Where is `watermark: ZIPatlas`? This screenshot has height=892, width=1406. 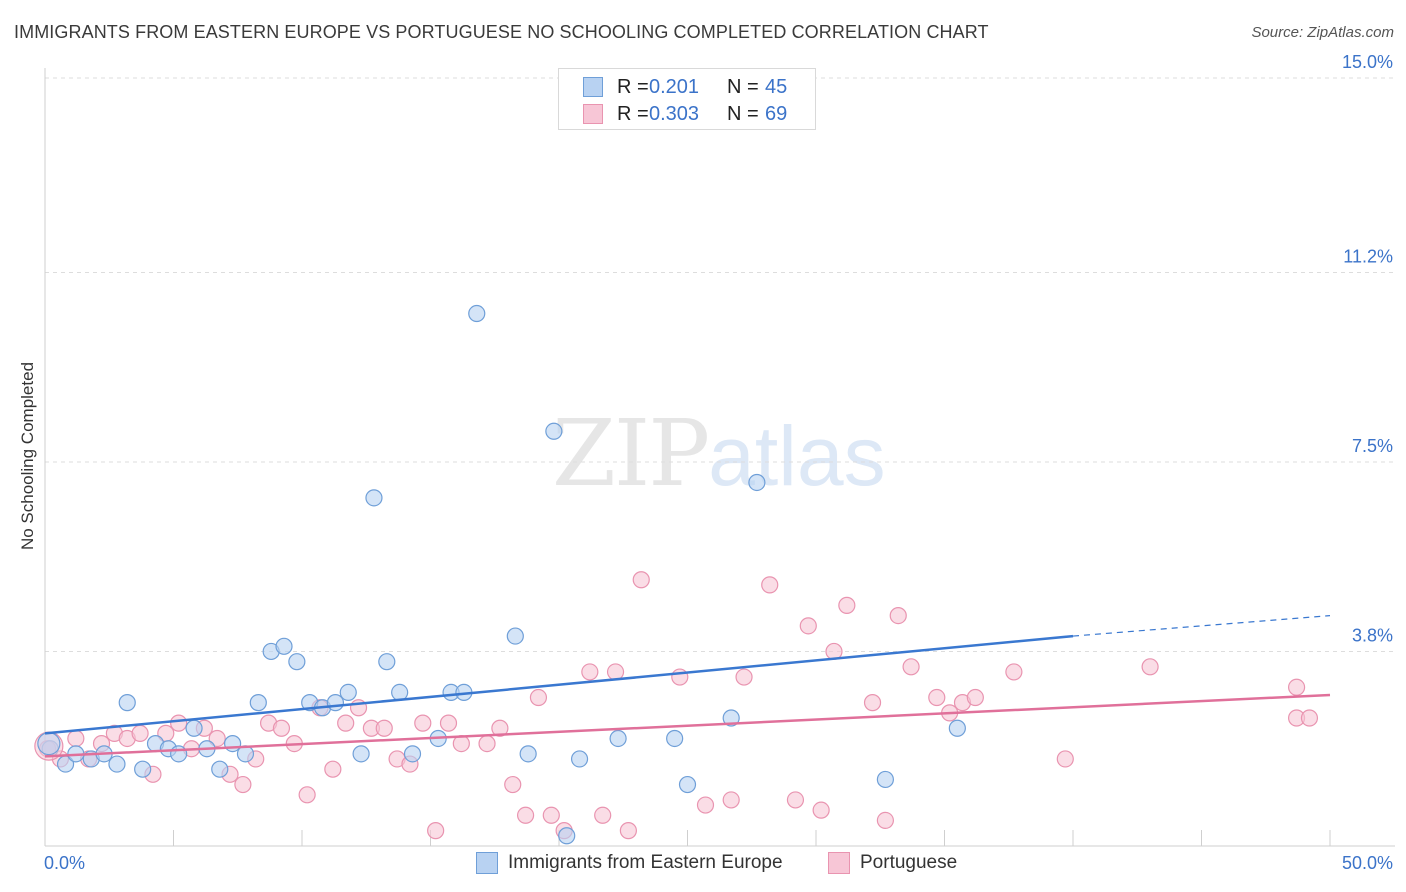
watermark: ZIPatlas is located at coordinates (719, 453).